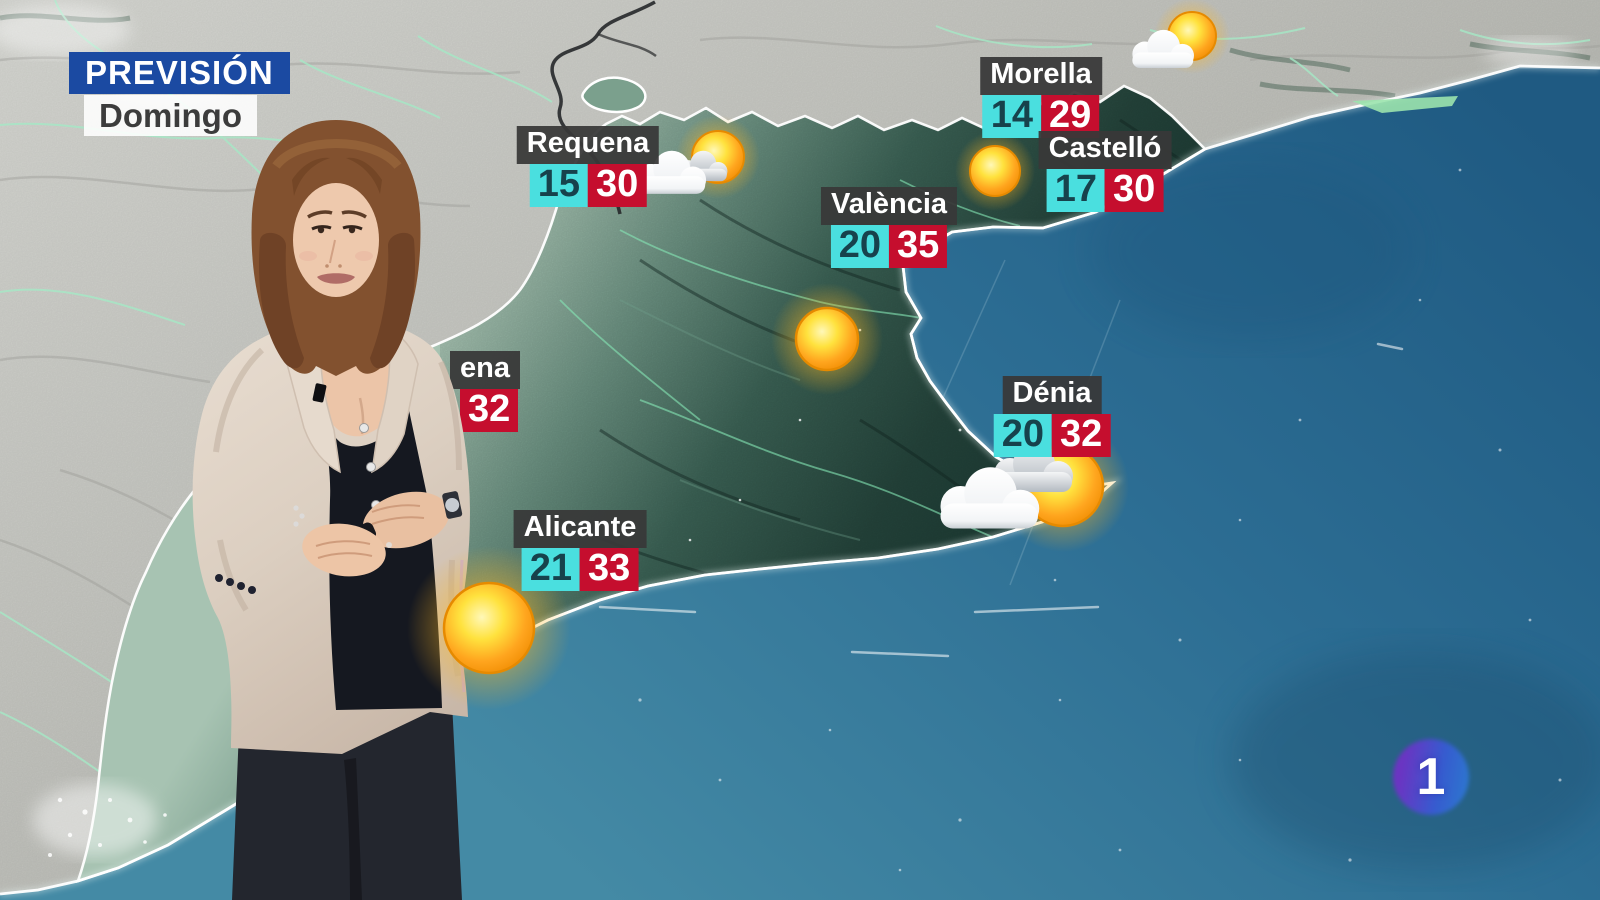 The height and width of the screenshot is (900, 1600). What do you see at coordinates (698, 157) in the screenshot?
I see `icon-sun-clouds-requena` at bounding box center [698, 157].